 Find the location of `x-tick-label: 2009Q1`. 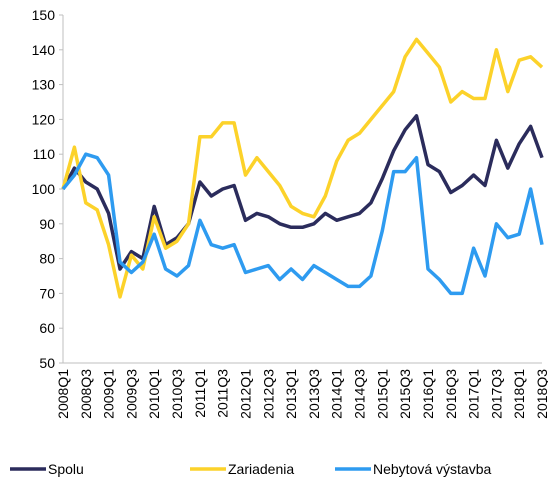

x-tick-label: 2009Q1 is located at coordinates (109, 394).